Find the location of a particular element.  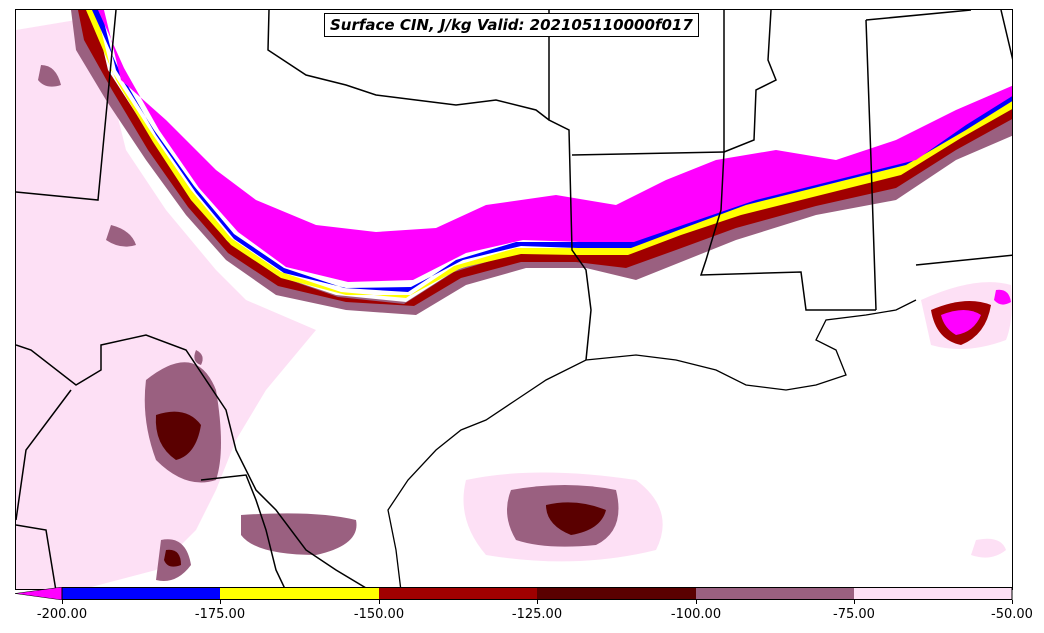

cin-field-dark is located at coordinates (380, 489).